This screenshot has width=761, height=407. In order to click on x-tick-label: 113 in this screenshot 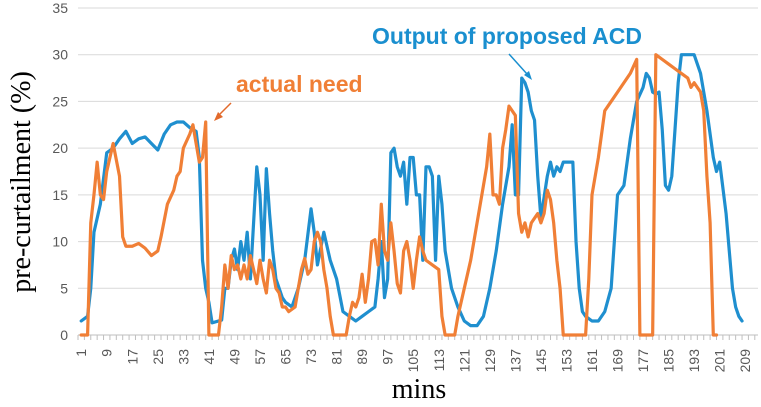, I will do `click(439, 360)`.